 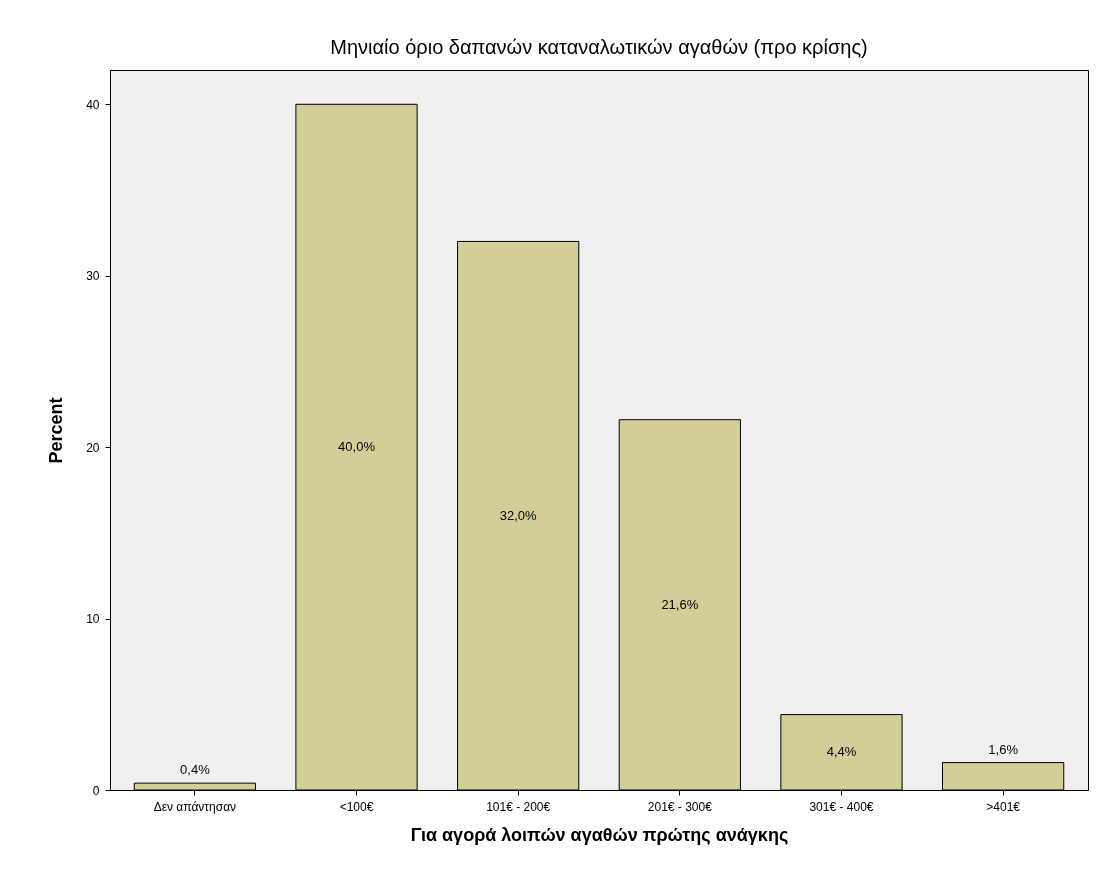 What do you see at coordinates (96, 790) in the screenshot?
I see `y-tick-label: 0` at bounding box center [96, 790].